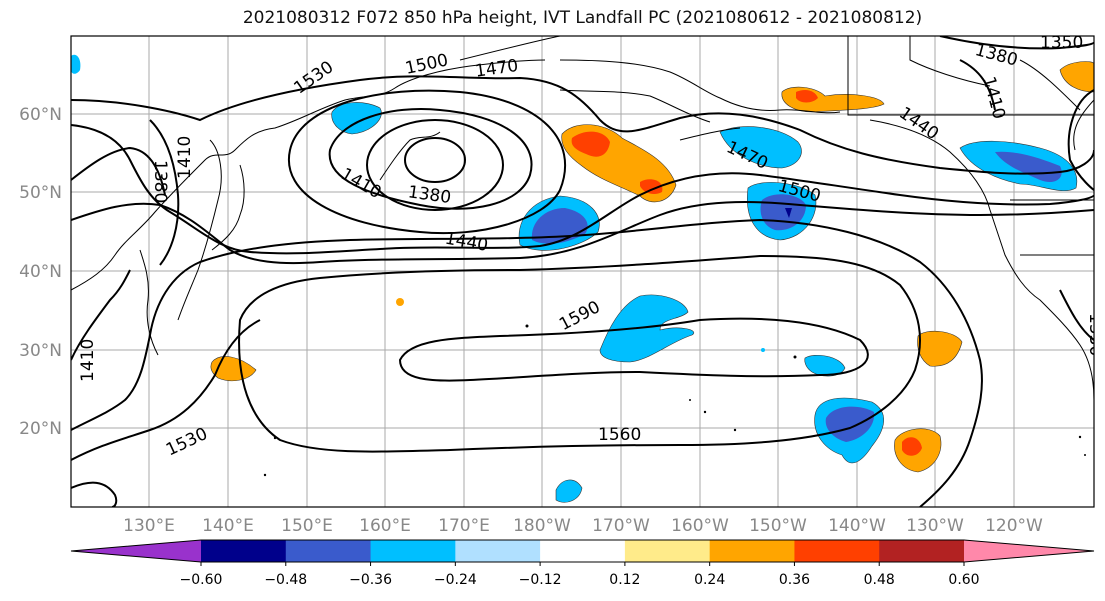 This screenshot has height=601, width=1105. What do you see at coordinates (935, 526) in the screenshot?
I see `lon-label: 130°W` at bounding box center [935, 526].